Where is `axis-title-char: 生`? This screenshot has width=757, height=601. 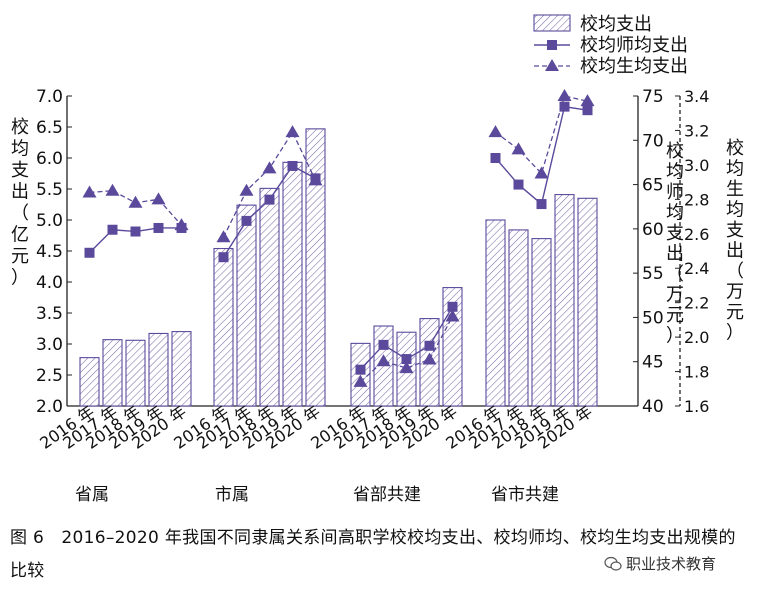
axis-title-char: 生 is located at coordinates (735, 189).